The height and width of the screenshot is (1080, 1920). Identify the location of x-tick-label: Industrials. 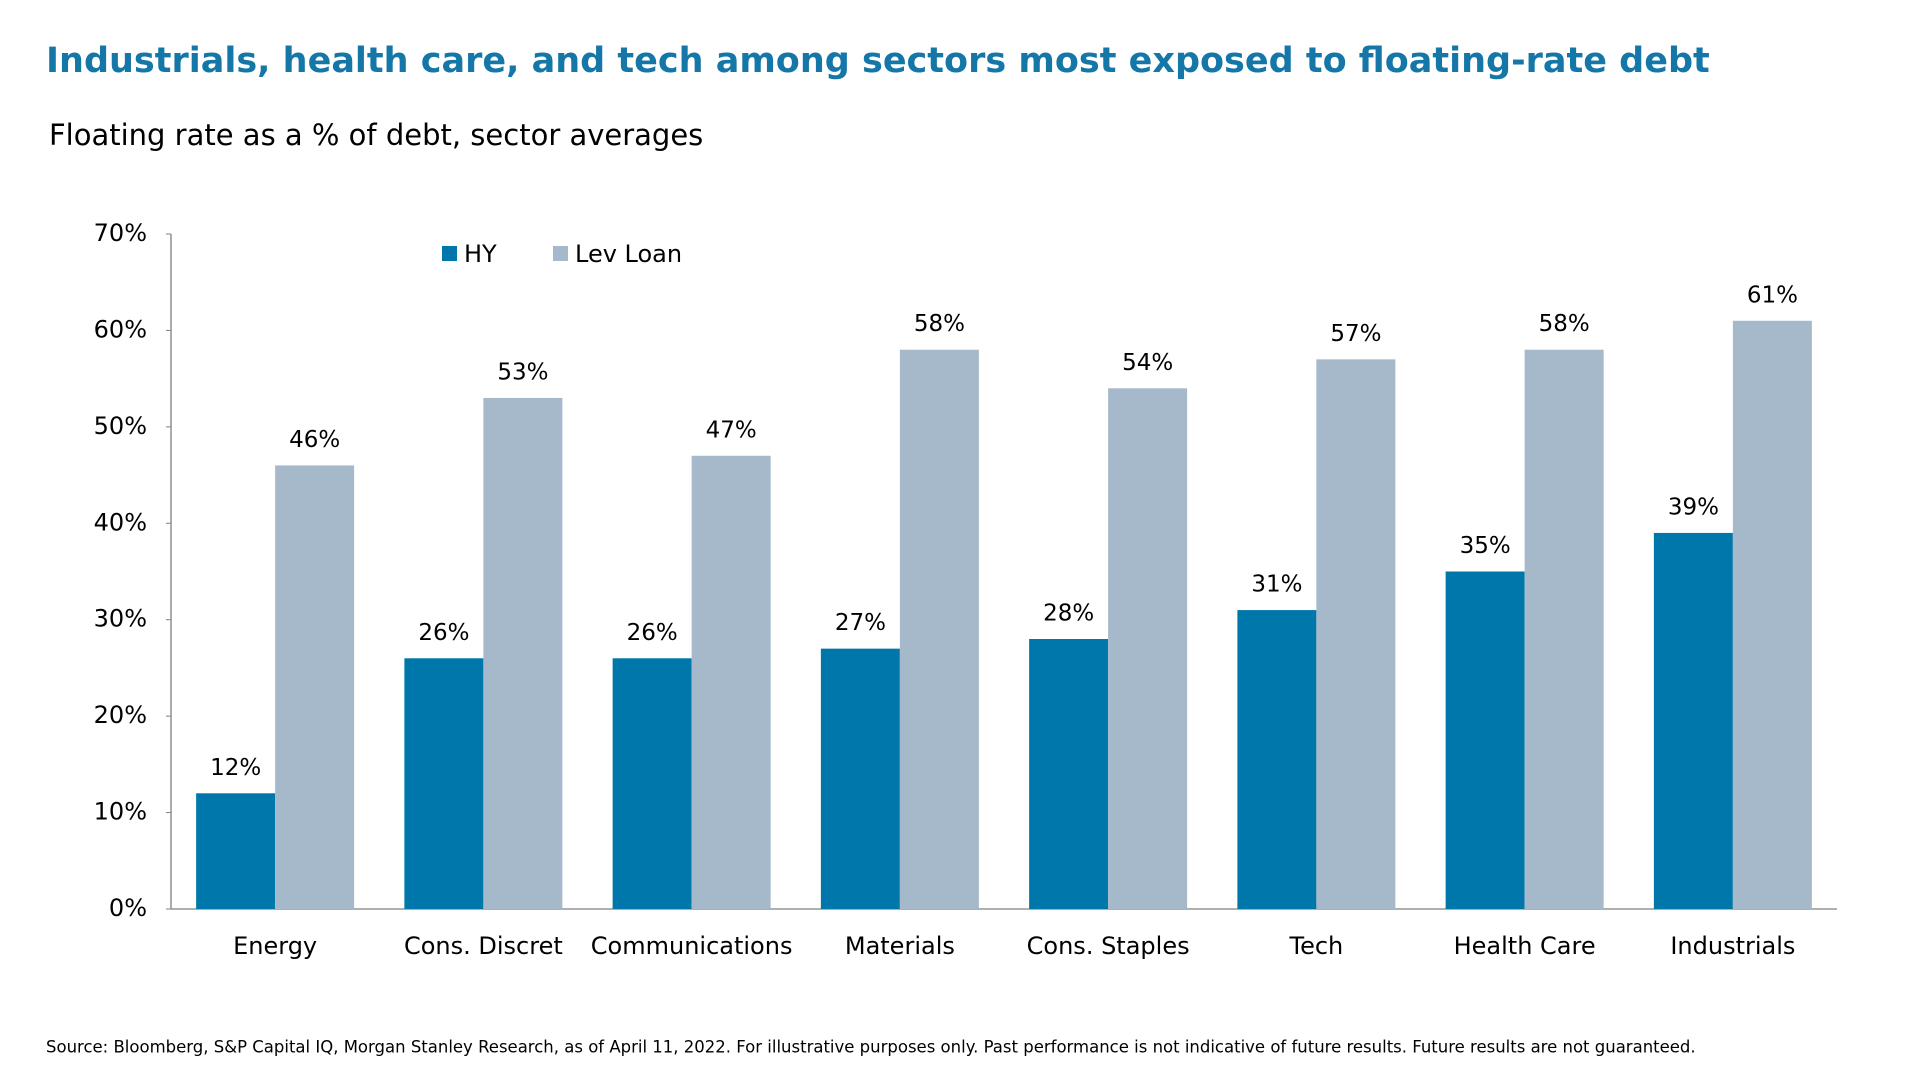
(1732, 946).